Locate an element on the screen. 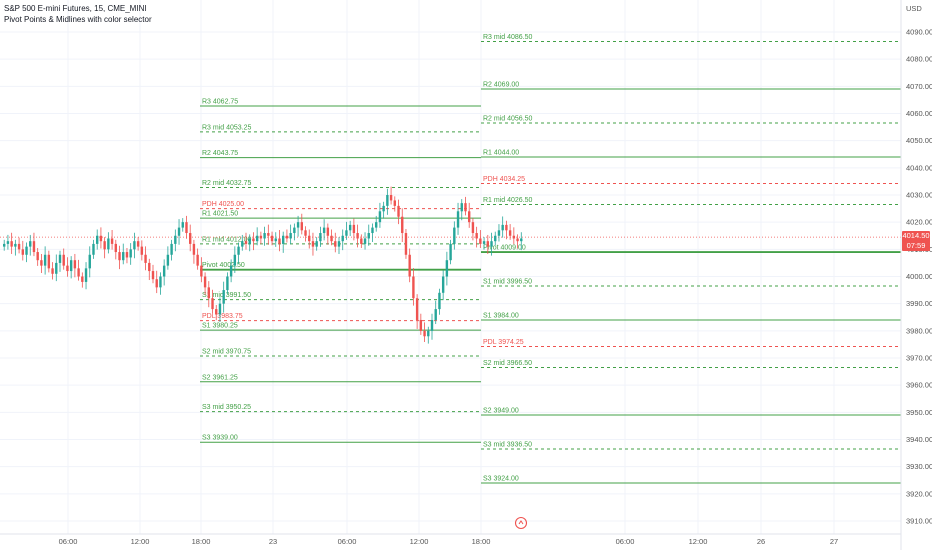 The height and width of the screenshot is (550, 932). pivot-level-label: S1 3980.25 is located at coordinates (220, 326).